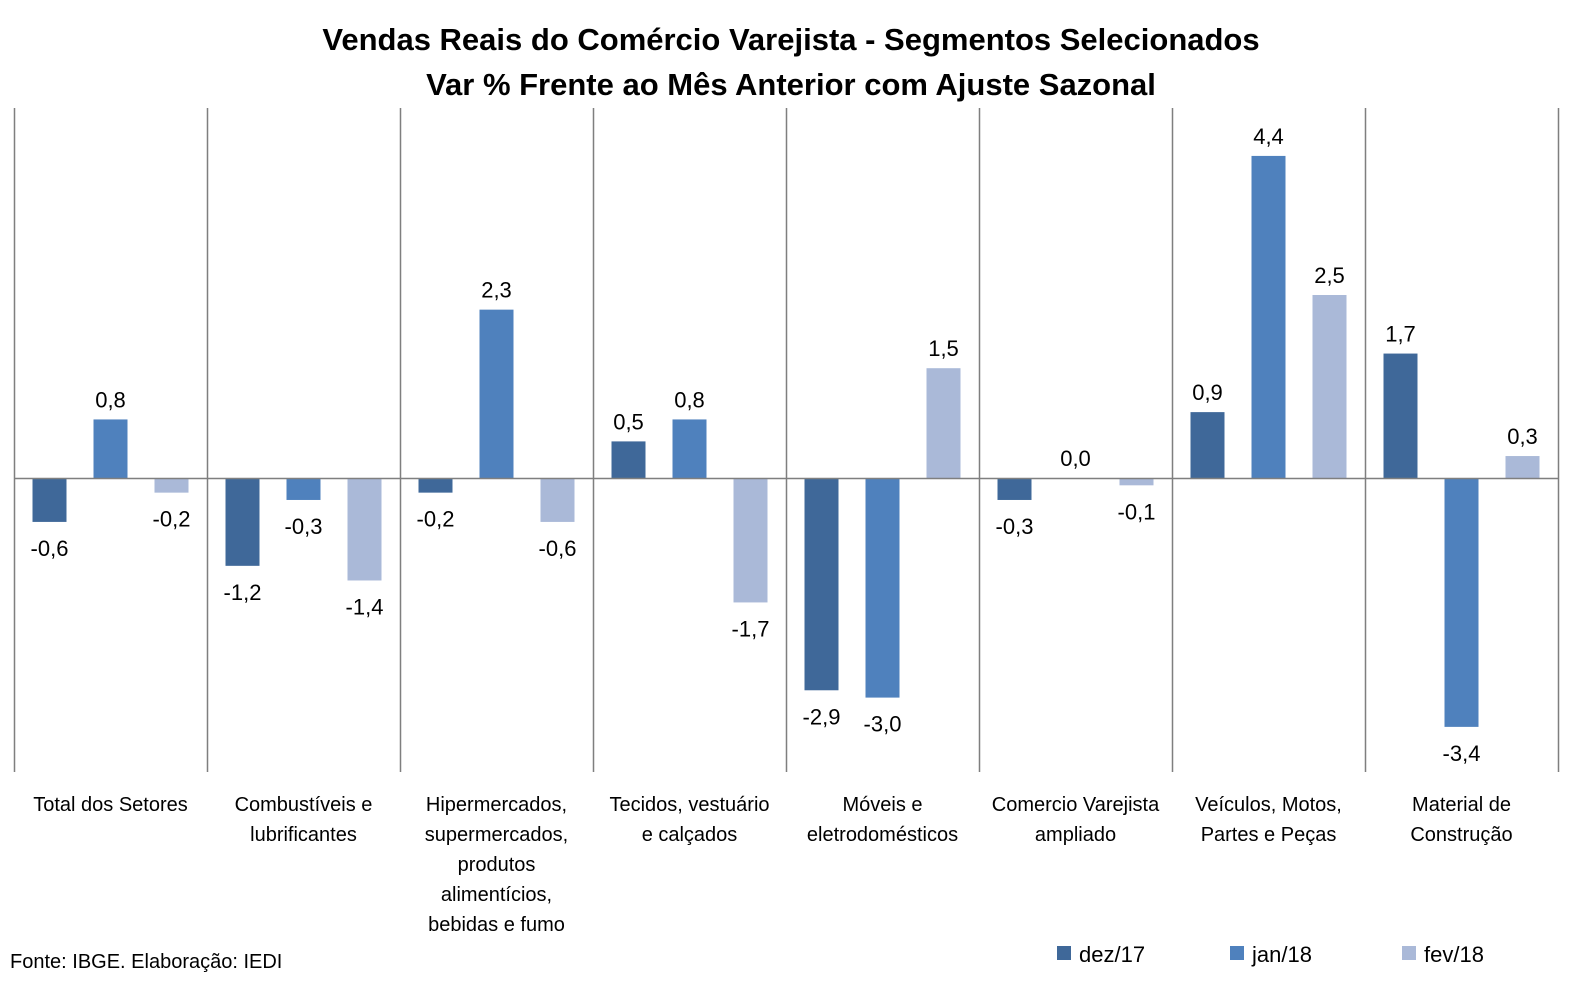  I want to click on data-label: -1,7, so click(751, 628).